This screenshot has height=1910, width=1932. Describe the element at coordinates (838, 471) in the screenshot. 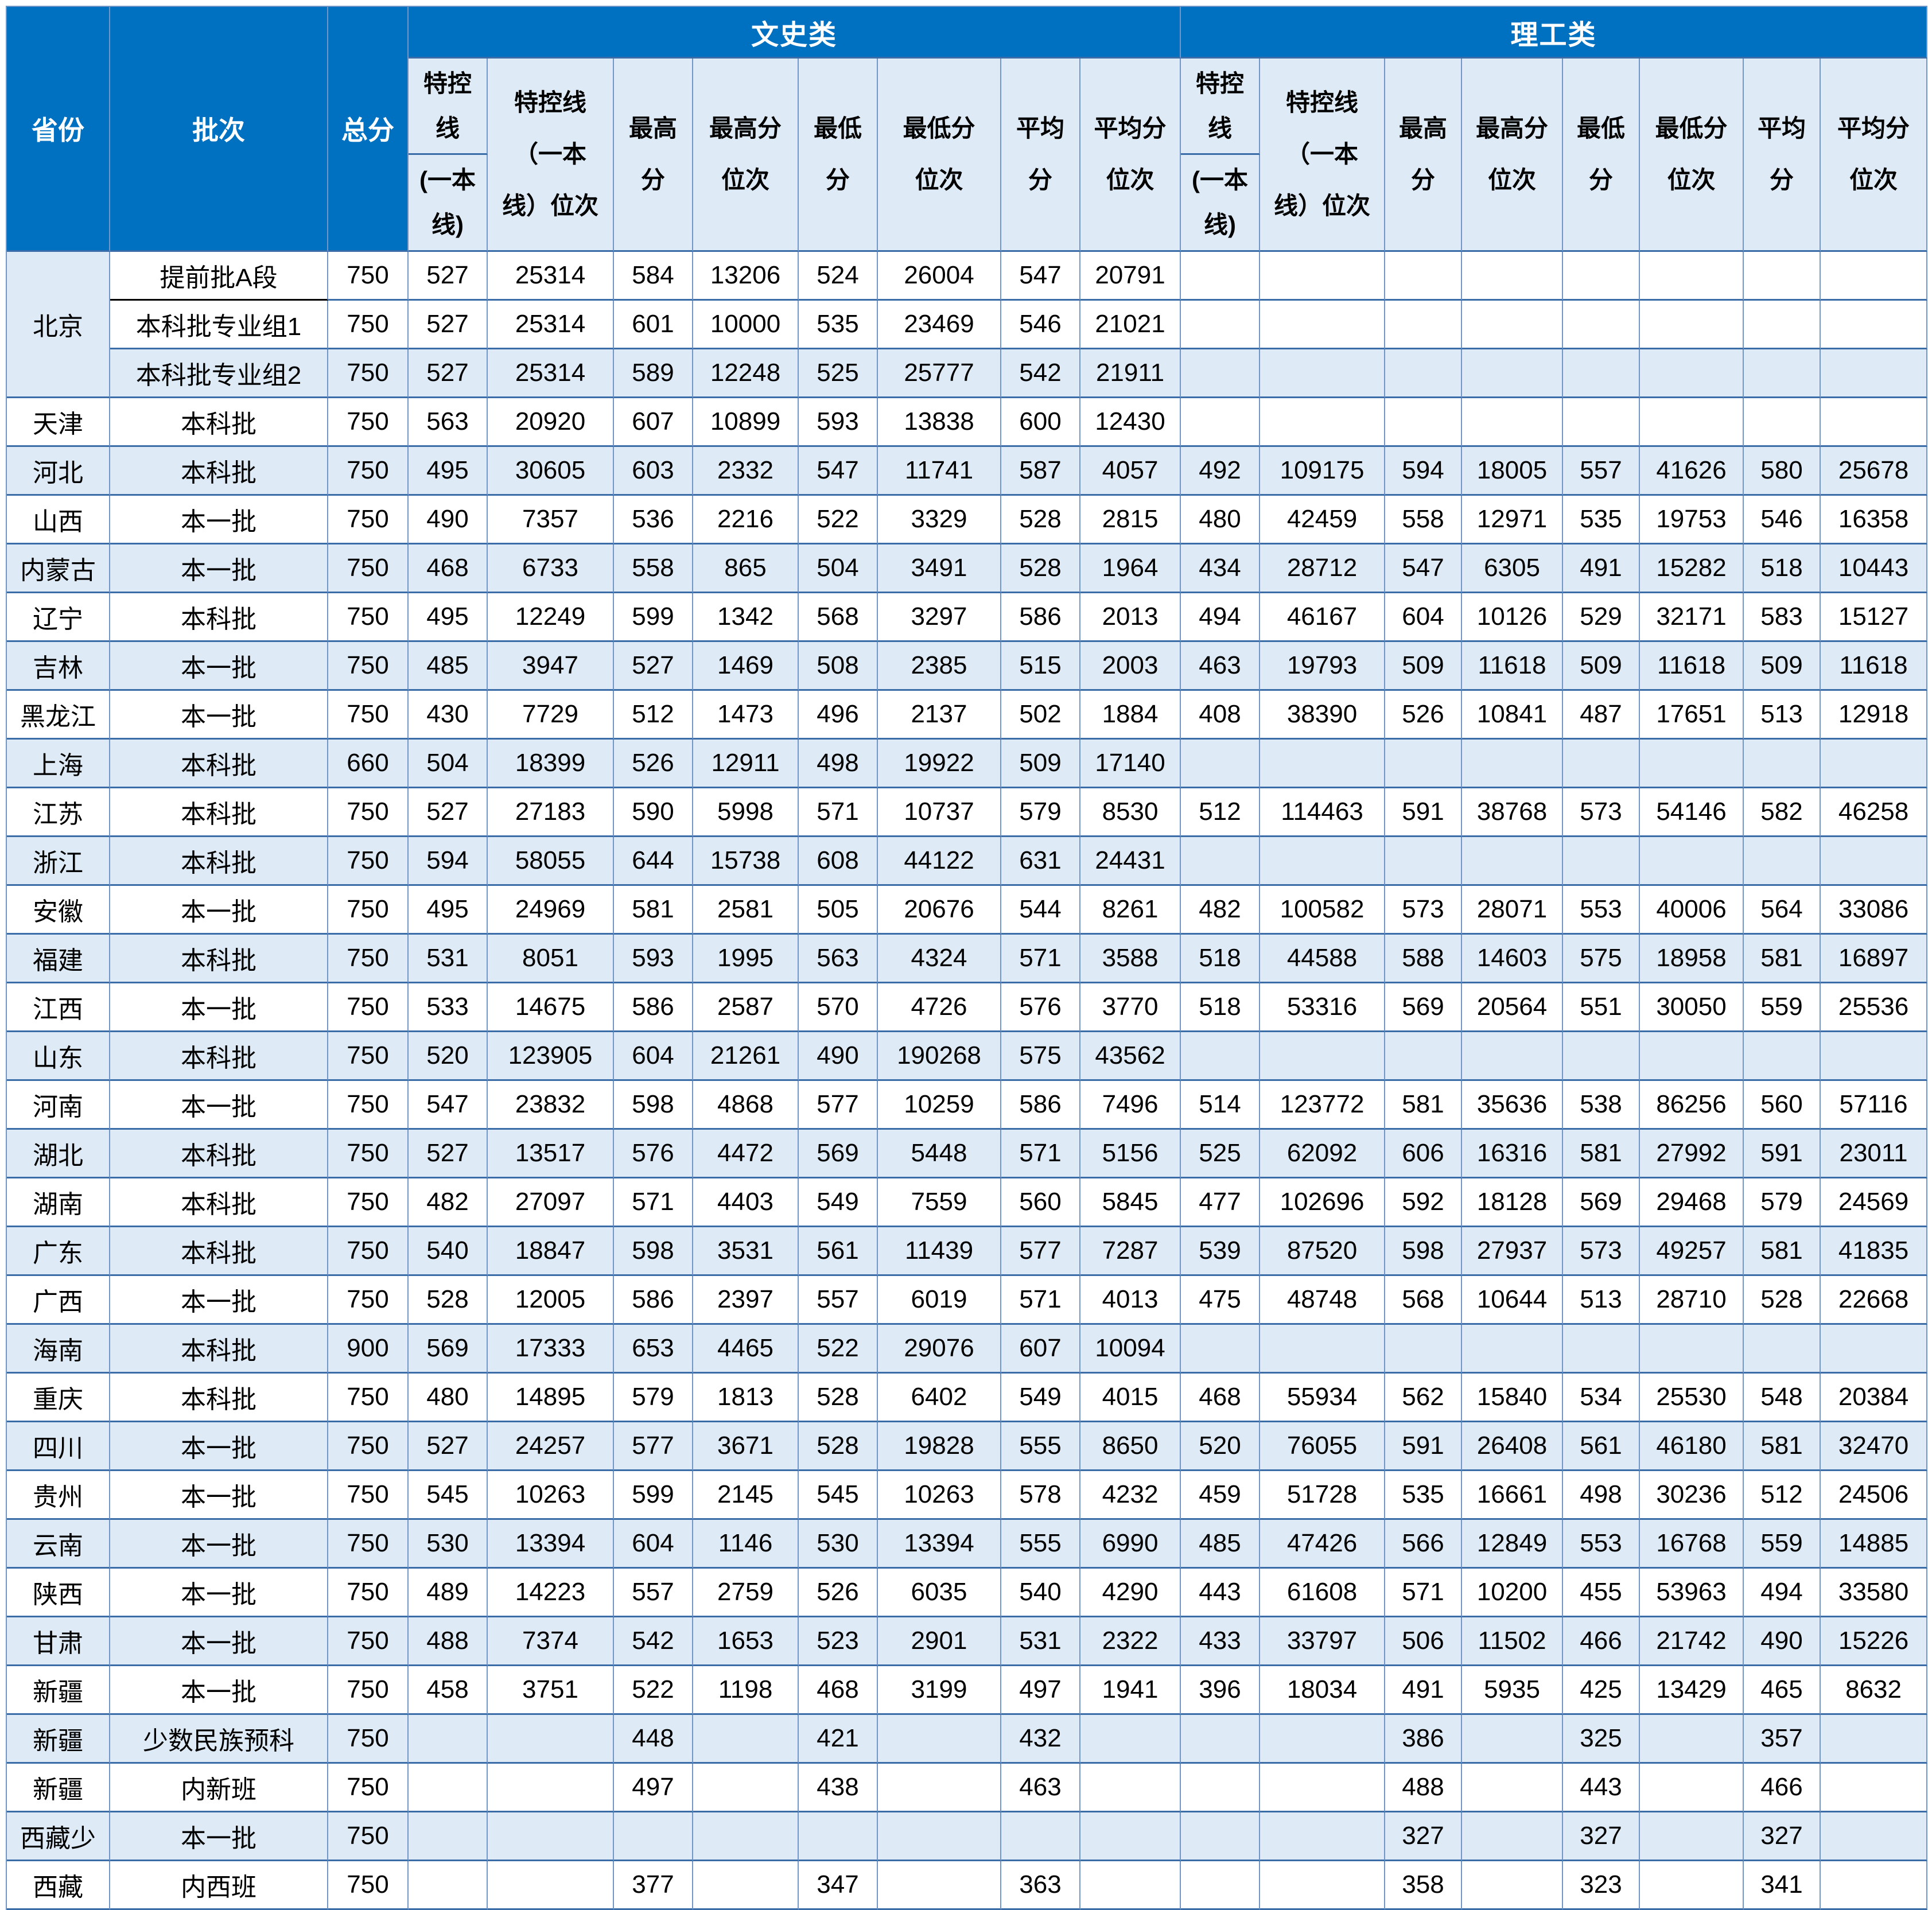

I see `ws-min-score-cell: 547` at that location.